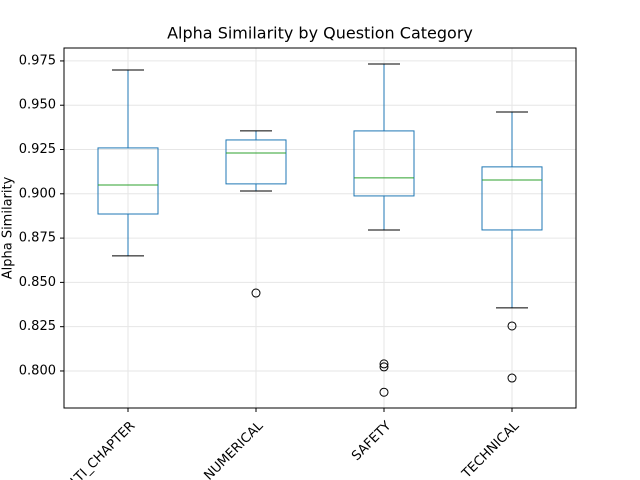 The height and width of the screenshot is (480, 640). I want to click on y-tick-label: 0.925, so click(37, 149).